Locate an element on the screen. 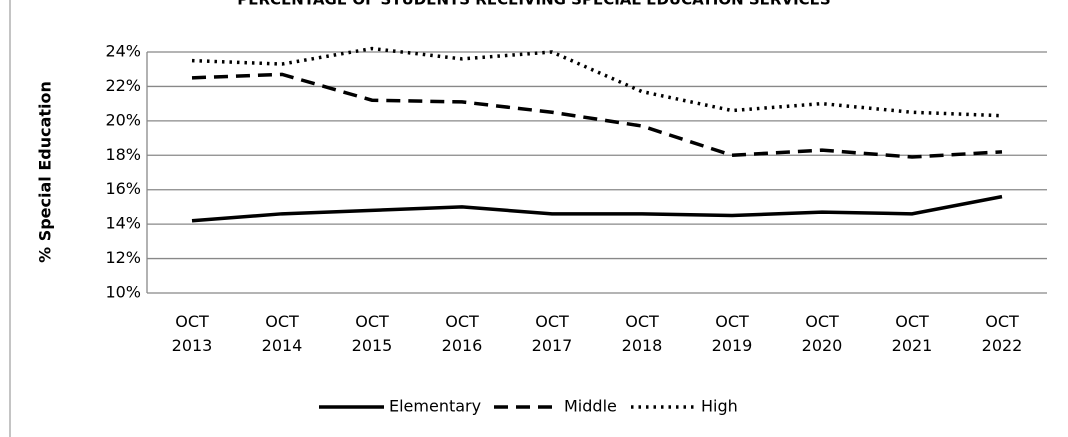  y-tick-label: 16% is located at coordinates (123, 188).